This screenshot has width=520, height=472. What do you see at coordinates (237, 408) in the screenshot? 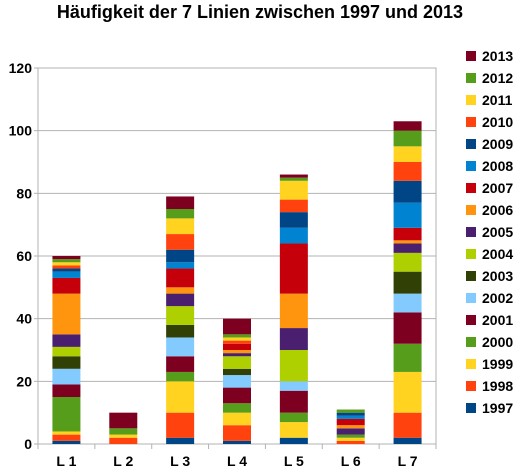
I see `bar-segment-2000-L4` at bounding box center [237, 408].